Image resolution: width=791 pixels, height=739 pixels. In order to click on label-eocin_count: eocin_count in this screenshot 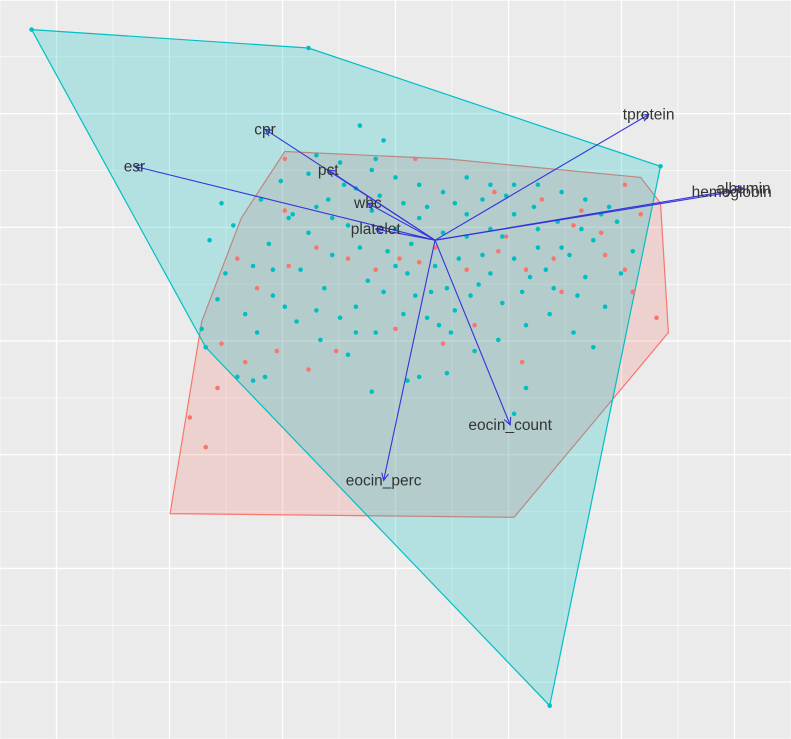, I will do `click(510, 425)`.